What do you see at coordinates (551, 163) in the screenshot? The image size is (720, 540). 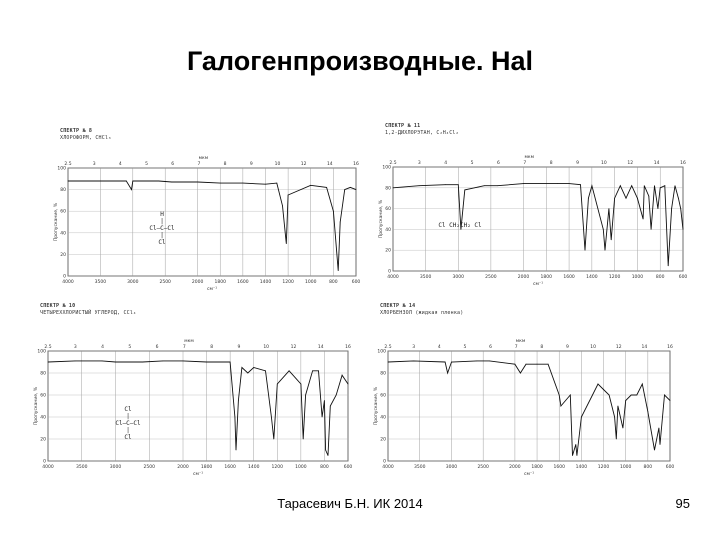 I see `top-tick-label: 8` at bounding box center [551, 163].